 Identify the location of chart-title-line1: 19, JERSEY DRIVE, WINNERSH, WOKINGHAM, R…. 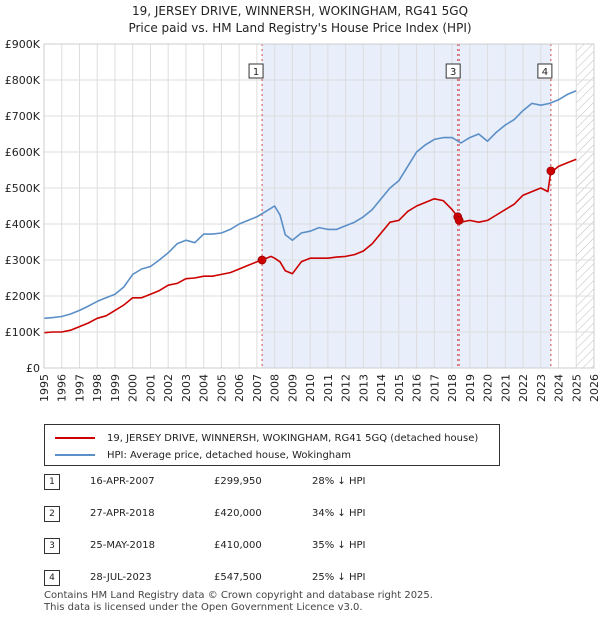
(300, 11).